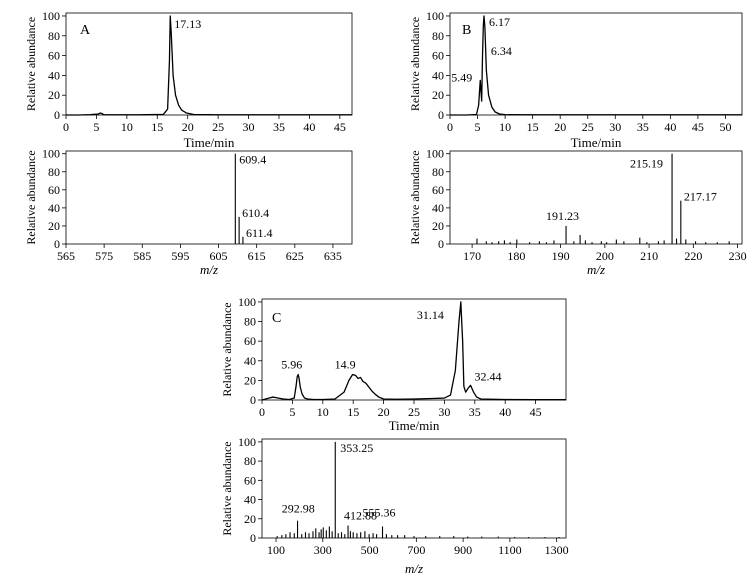 Image resolution: width=756 pixels, height=581 pixels. I want to click on peak-label: 6.34, so click(501, 51).